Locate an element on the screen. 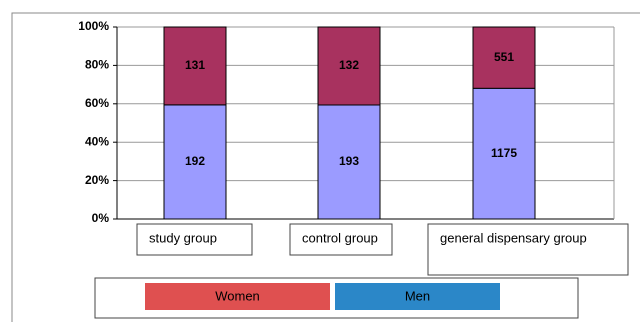 Image resolution: width=640 pixels, height=322 pixels. x-tick-label: general dispensary group is located at coordinates (513, 237).